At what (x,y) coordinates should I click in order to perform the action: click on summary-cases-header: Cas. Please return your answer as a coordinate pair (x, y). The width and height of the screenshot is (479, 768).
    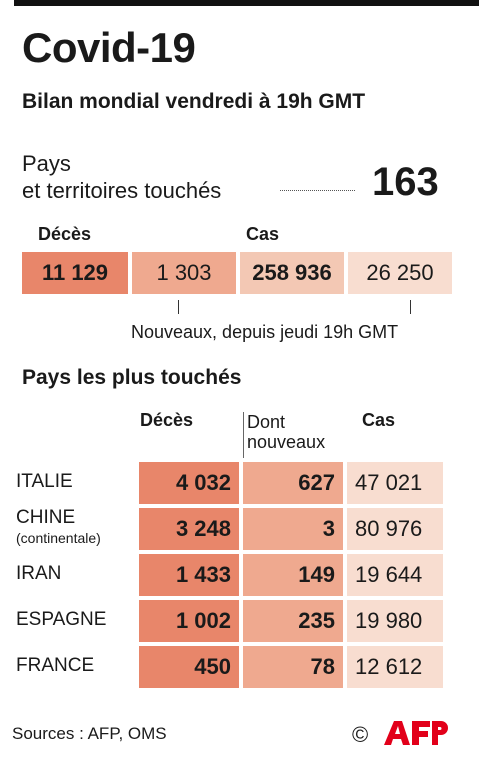
    Looking at the image, I should click on (263, 234).